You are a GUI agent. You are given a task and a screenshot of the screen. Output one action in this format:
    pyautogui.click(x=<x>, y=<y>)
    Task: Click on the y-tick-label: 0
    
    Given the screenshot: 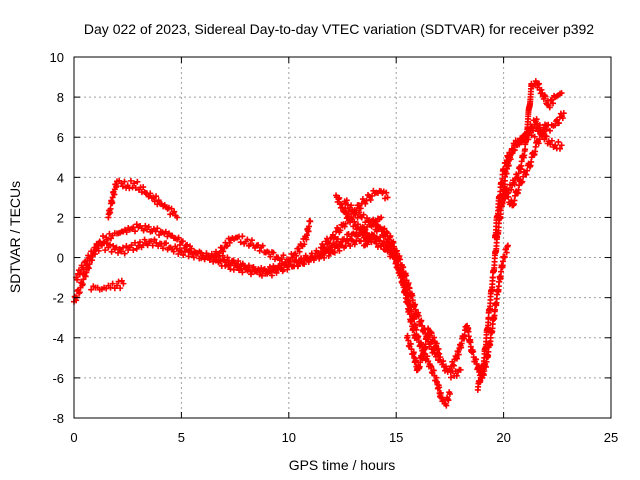 What is the action you would take?
    pyautogui.click(x=60, y=258)
    